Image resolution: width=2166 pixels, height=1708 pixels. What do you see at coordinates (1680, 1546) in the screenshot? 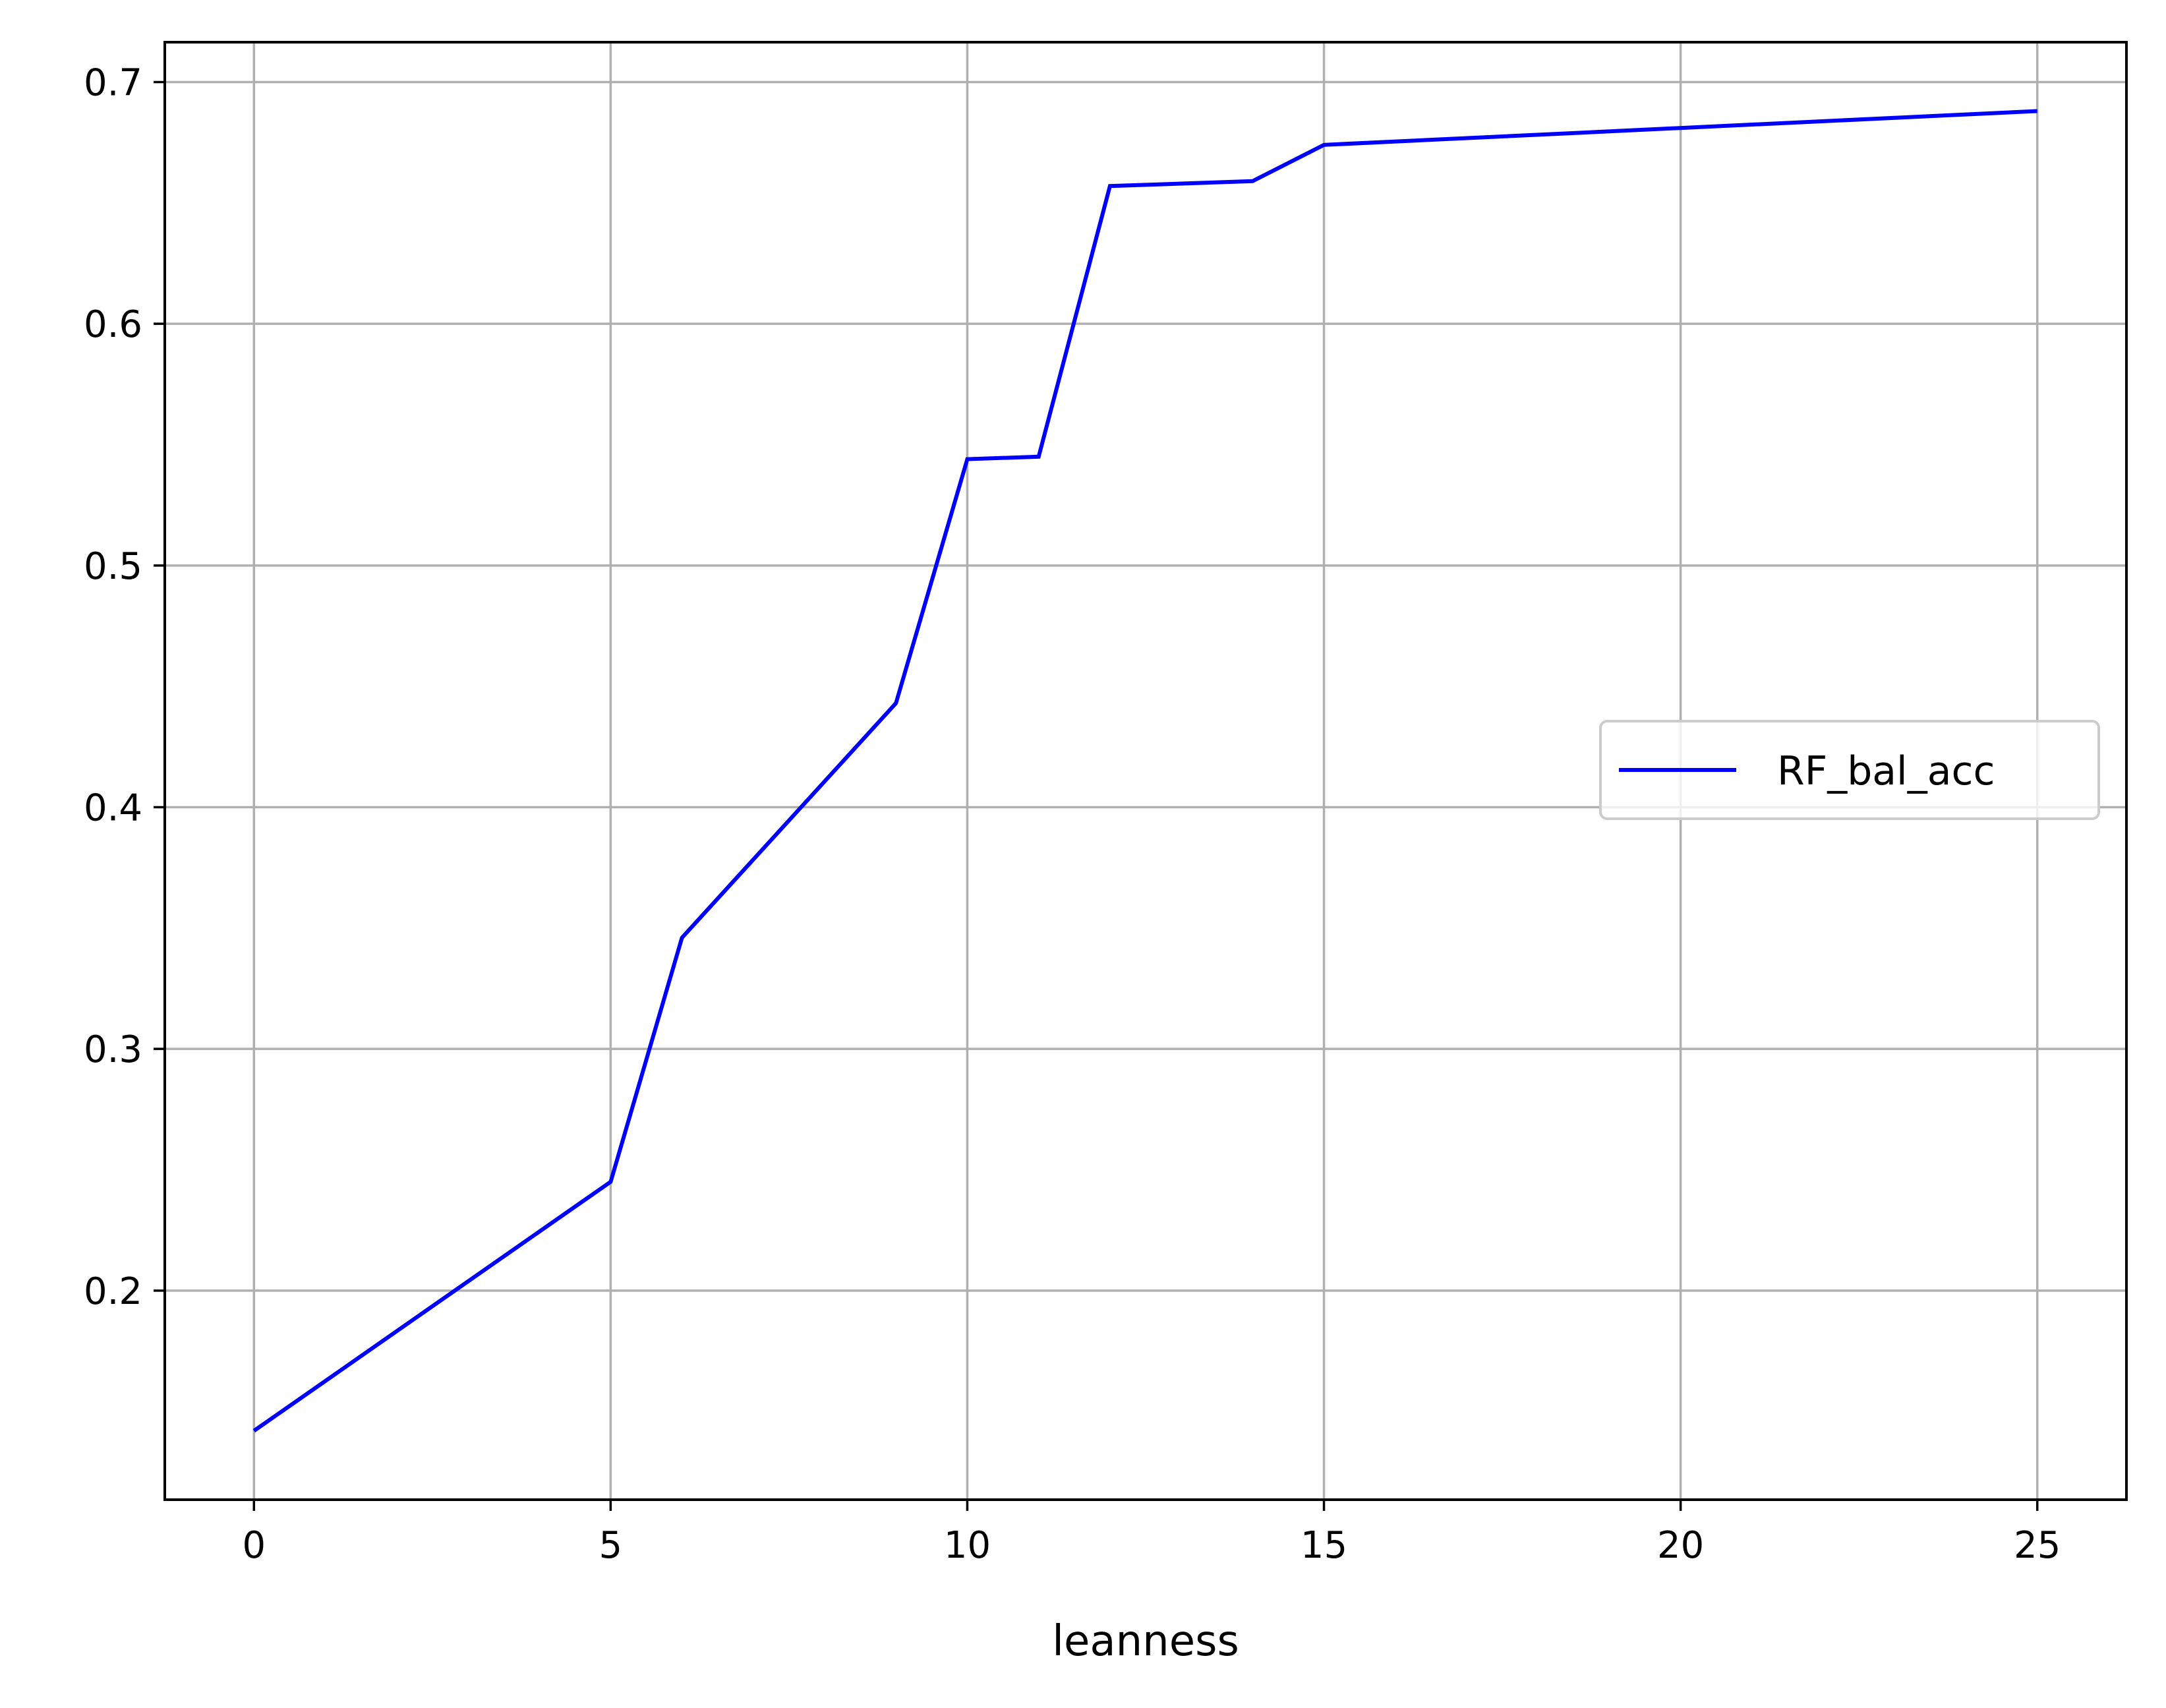
I see `x-tick-label: 20` at bounding box center [1680, 1546].